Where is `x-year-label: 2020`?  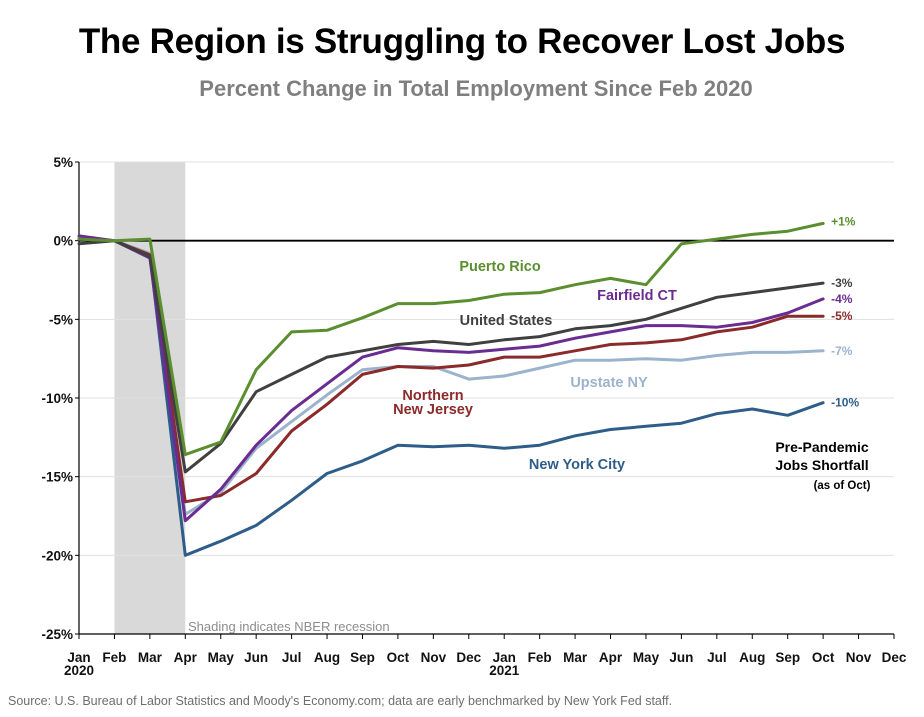 x-year-label: 2020 is located at coordinates (79, 670).